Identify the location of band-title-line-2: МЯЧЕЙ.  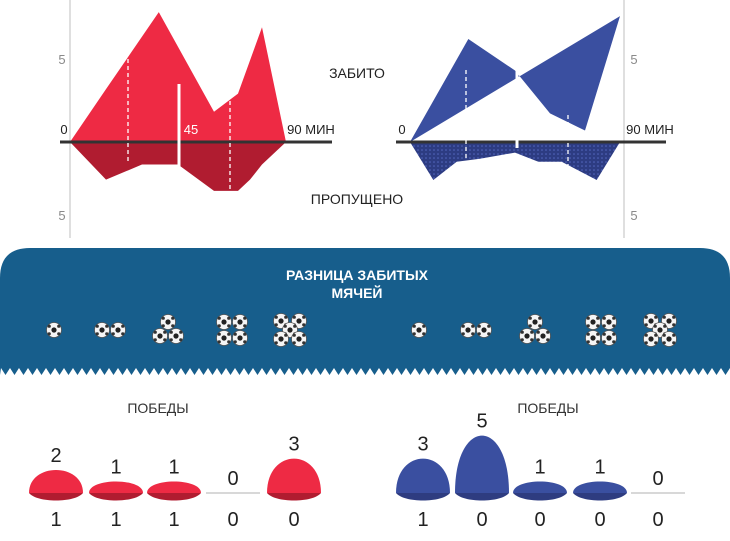
(357, 292).